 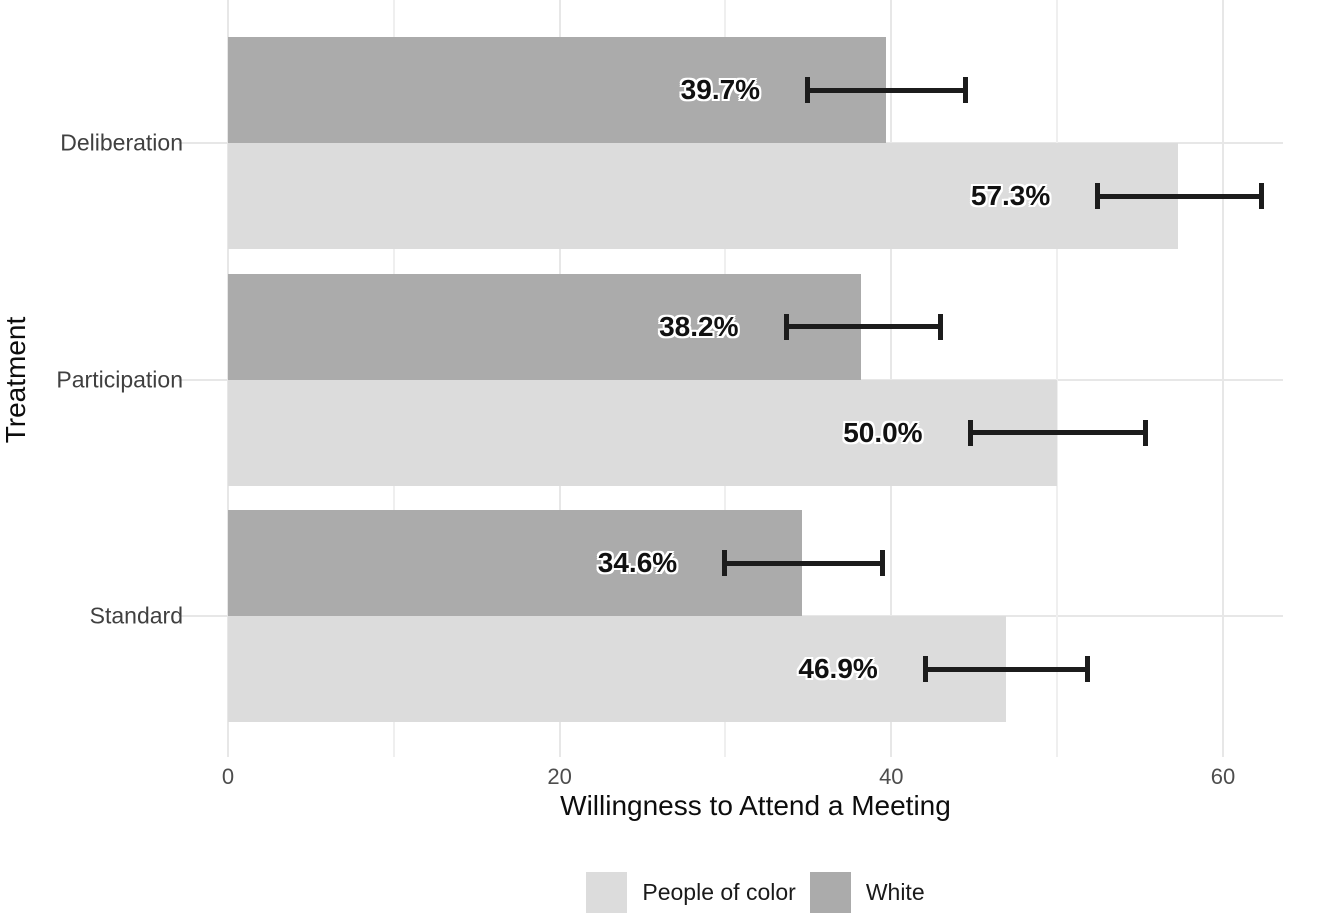 I want to click on legend-entry: People of color, so click(x=691, y=892).